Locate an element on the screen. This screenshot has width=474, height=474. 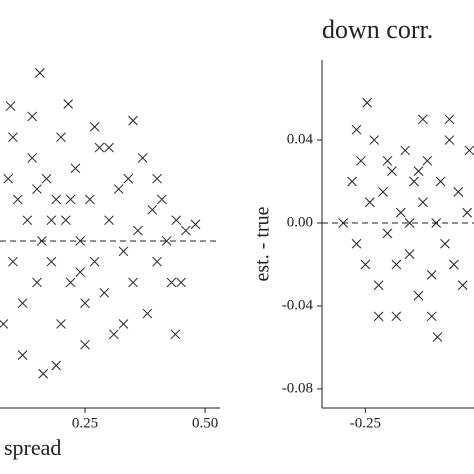
y-axis-label: est. - true is located at coordinates (263, 243).